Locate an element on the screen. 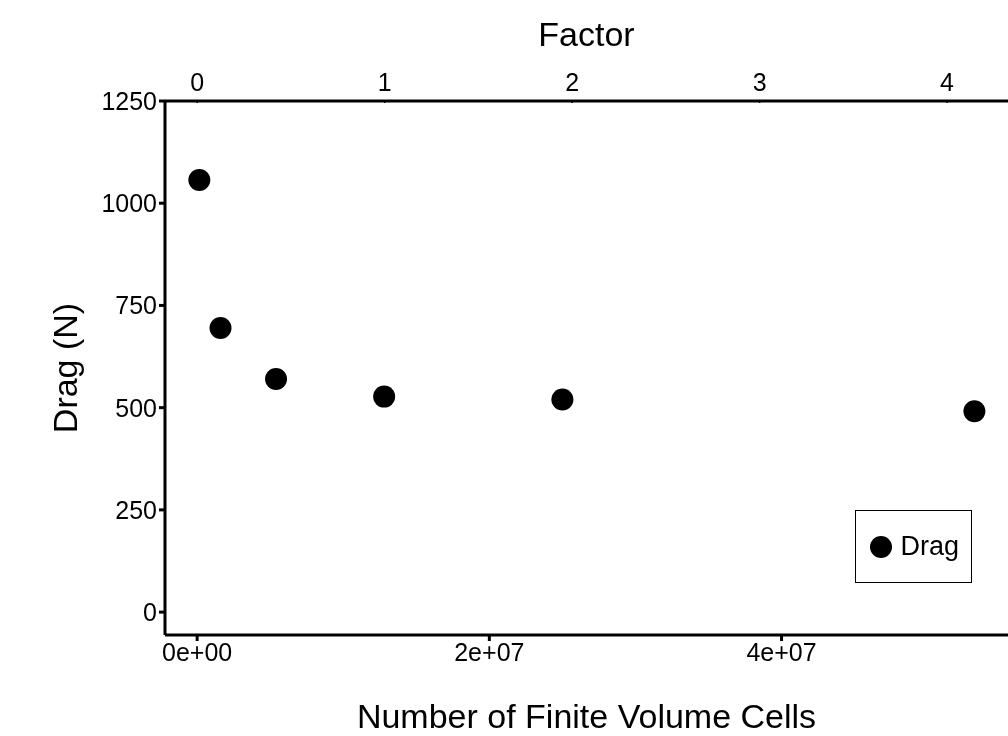  y-tick-label: 0 is located at coordinates (150, 611).